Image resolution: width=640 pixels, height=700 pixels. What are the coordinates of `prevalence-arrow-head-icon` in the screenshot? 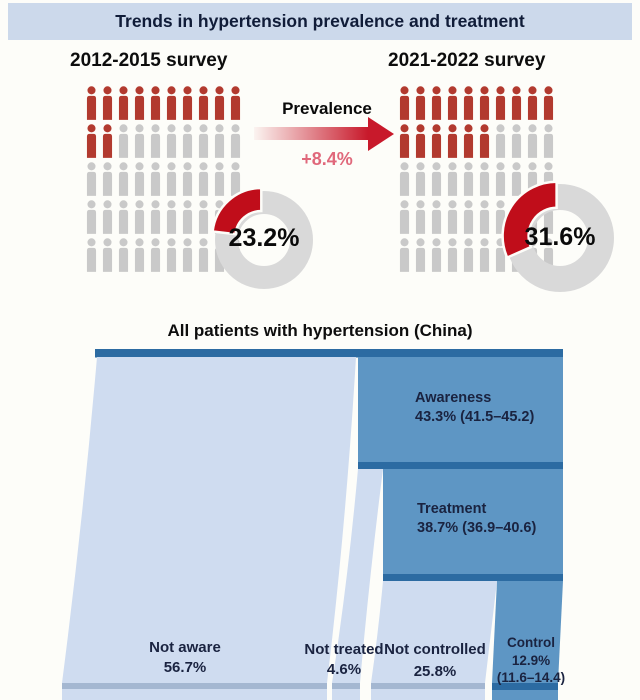 It's located at (381, 134).